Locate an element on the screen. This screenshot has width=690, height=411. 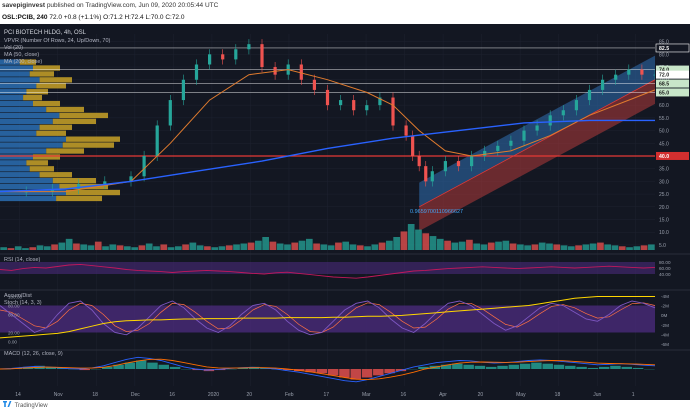
time-tick-label: Nov is located at coordinates (58, 395).